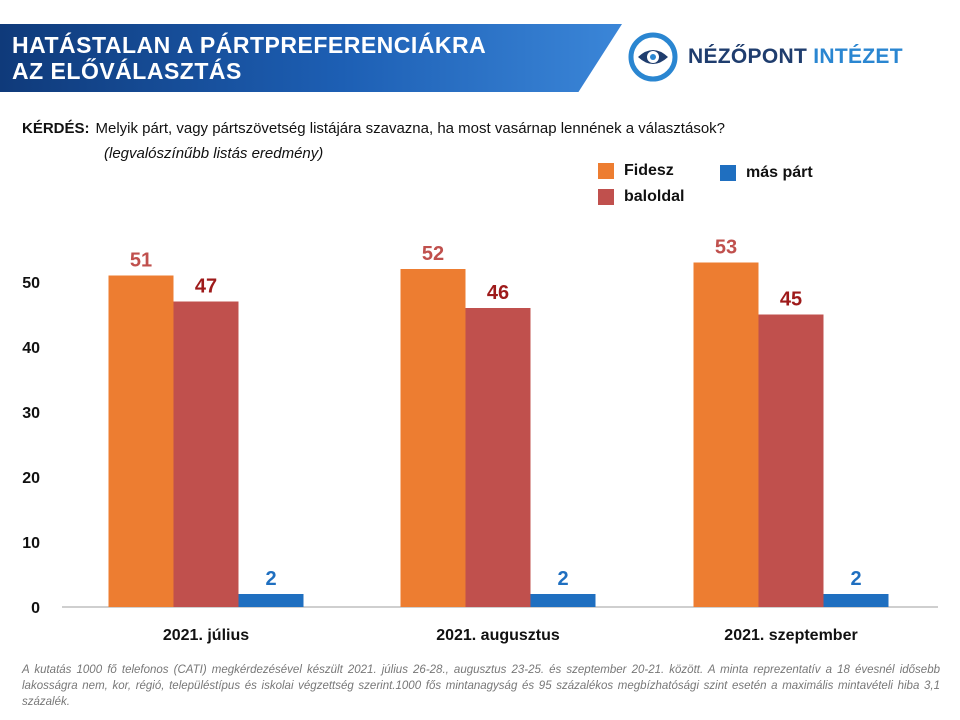 The width and height of the screenshot is (960, 720). What do you see at coordinates (35, 608) in the screenshot?
I see `y-tick-label-0: 0` at bounding box center [35, 608].